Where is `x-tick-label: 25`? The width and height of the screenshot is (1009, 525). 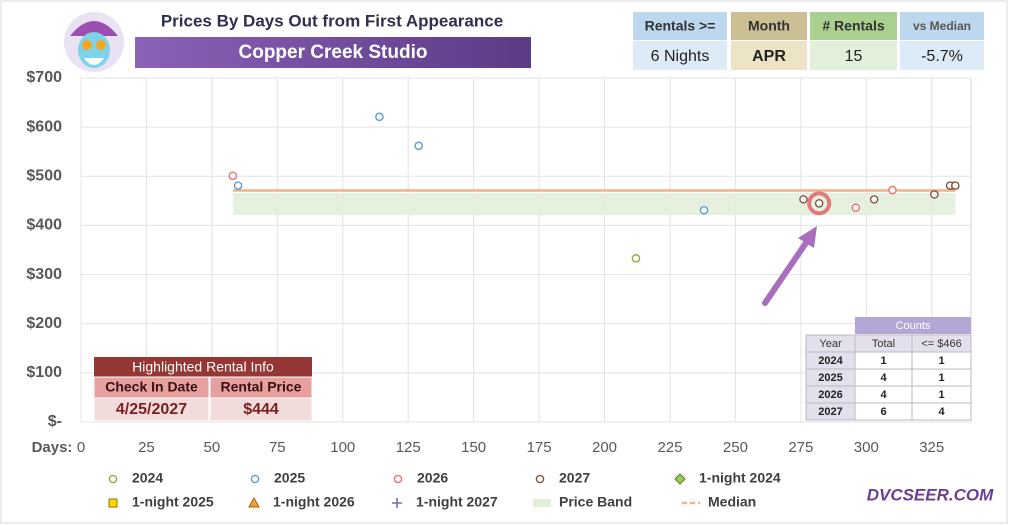
x-tick-label: 25 is located at coordinates (146, 447).